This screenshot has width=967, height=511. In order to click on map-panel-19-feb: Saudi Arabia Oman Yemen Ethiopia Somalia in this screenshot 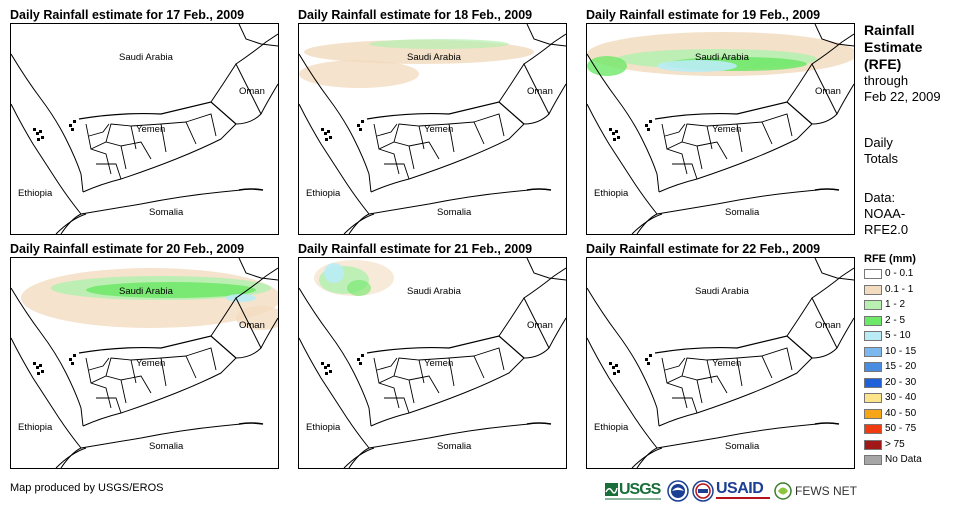, I will do `click(720, 129)`.